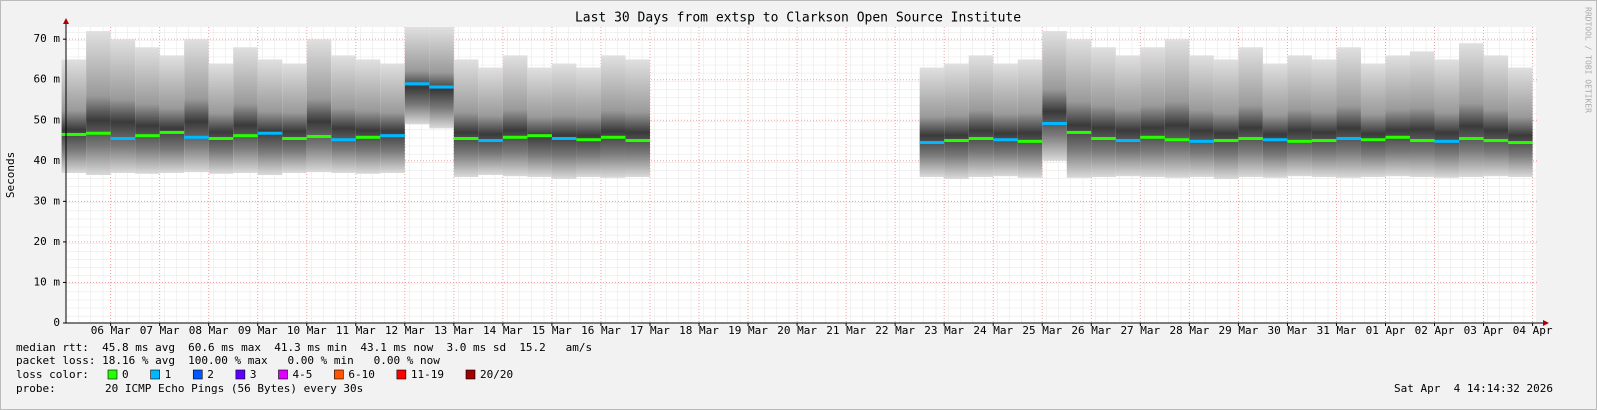 Image resolution: width=1597 pixels, height=410 pixels. What do you see at coordinates (253, 374) in the screenshot?
I see `legend-label: 3` at bounding box center [253, 374].